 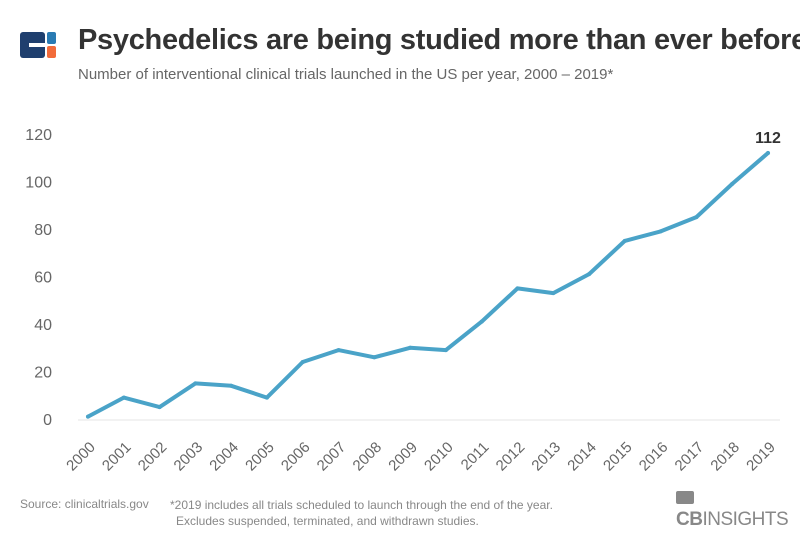 What do you see at coordinates (189, 457) in the screenshot?
I see `x-tick-label: 2003` at bounding box center [189, 457].